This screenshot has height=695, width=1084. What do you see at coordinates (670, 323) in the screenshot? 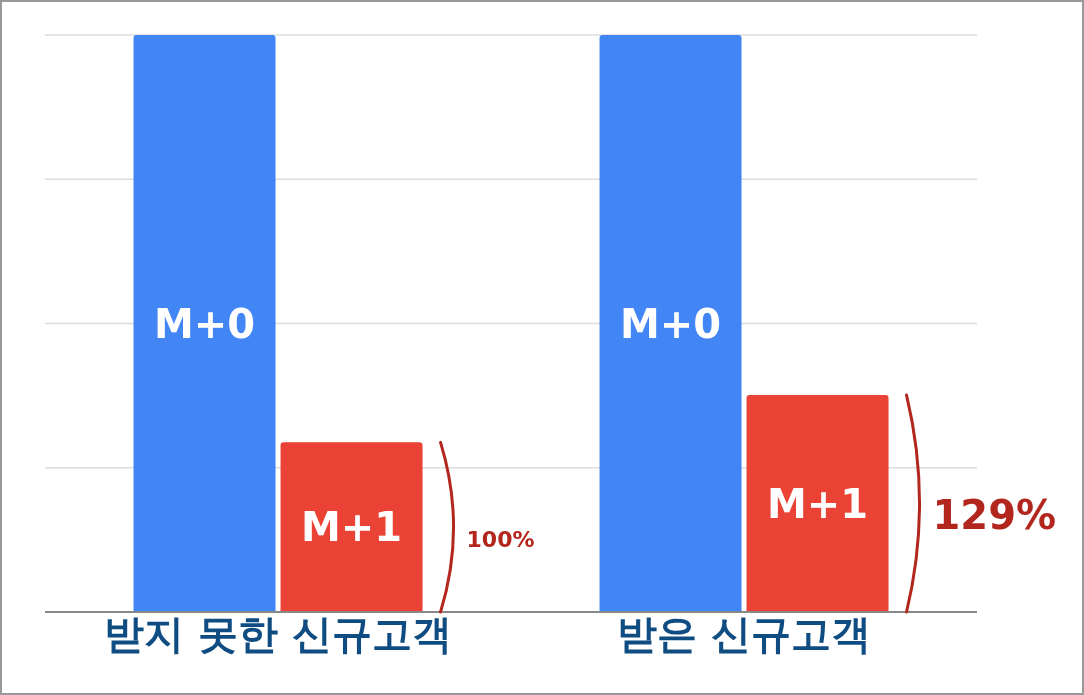
I see `series-label: M+0` at bounding box center [670, 323].